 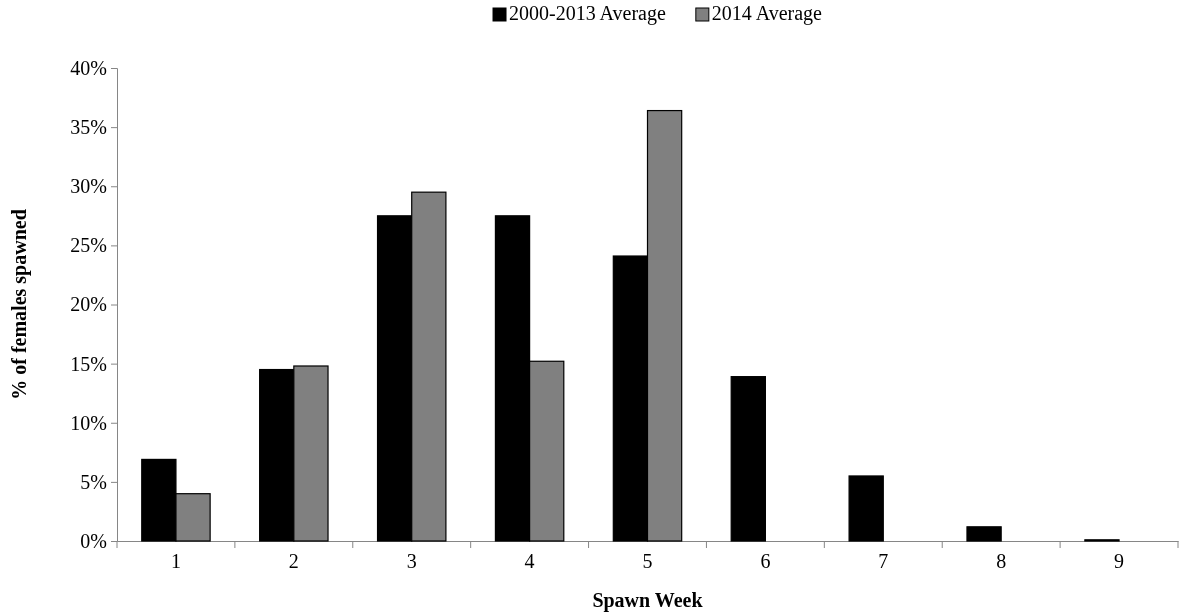 What do you see at coordinates (88, 67) in the screenshot?
I see `y-tick-label: 40%` at bounding box center [88, 67].